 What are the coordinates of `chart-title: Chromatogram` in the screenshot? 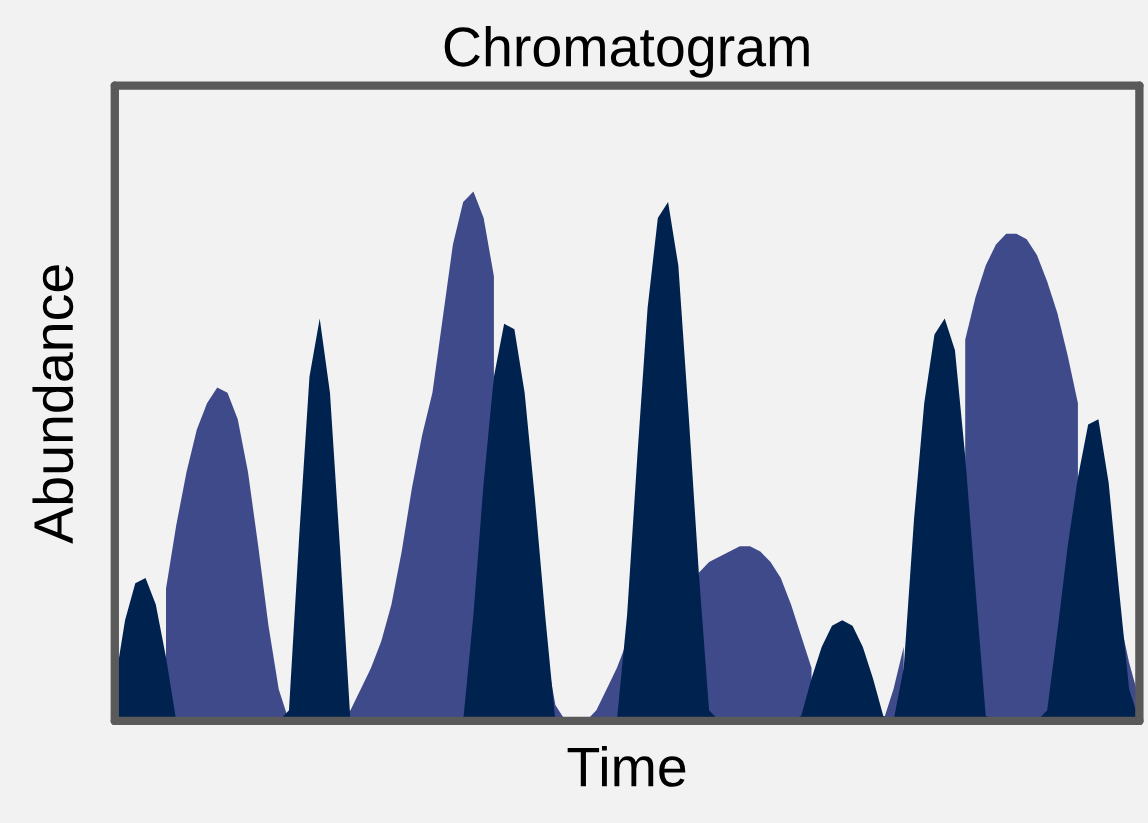 It's located at (626, 51).